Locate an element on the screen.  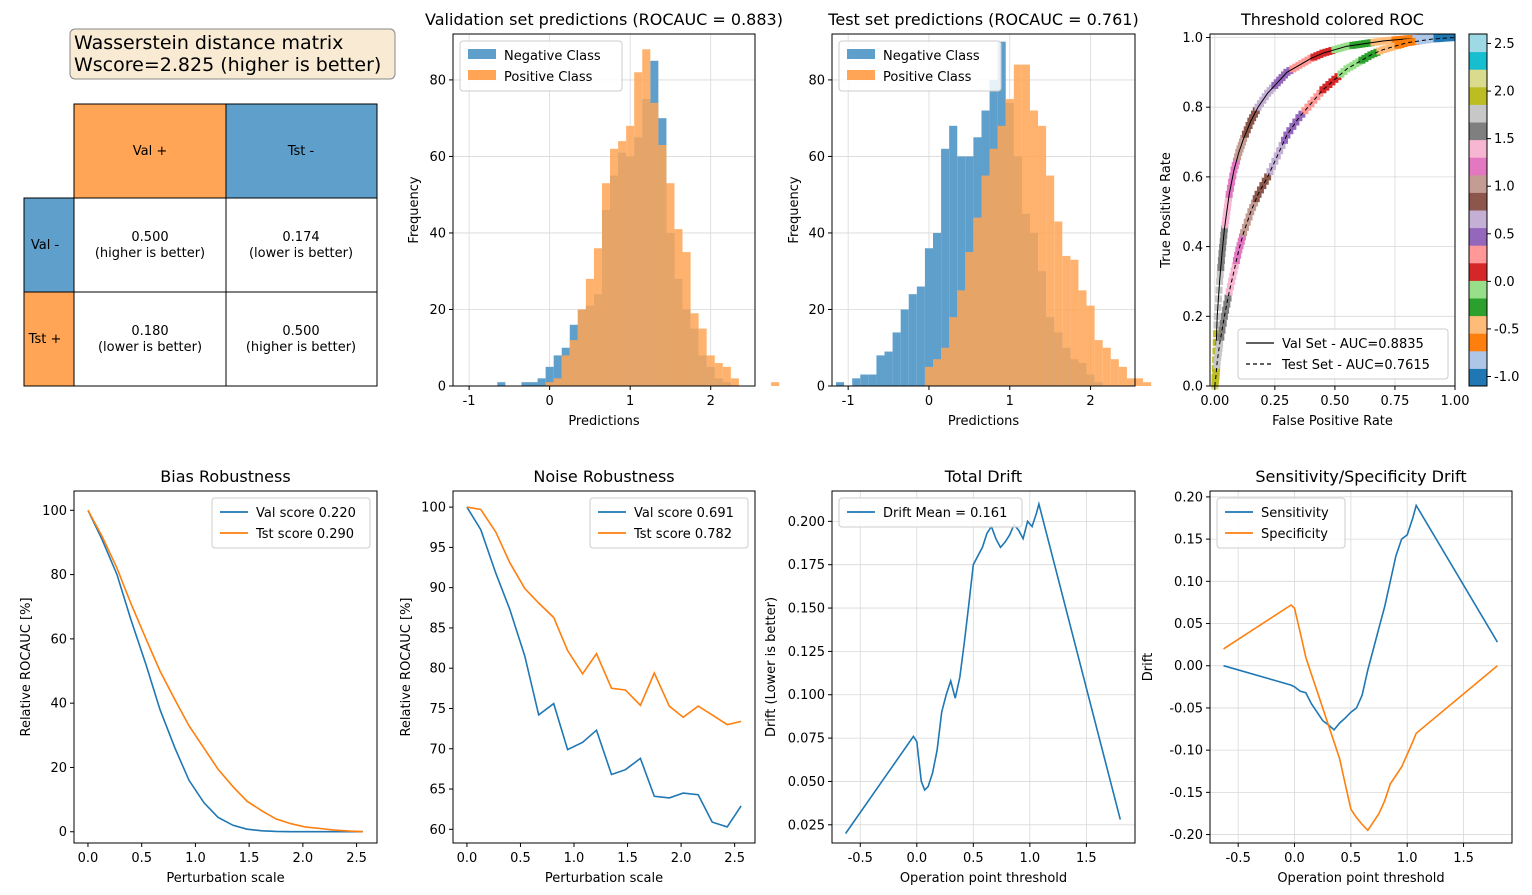
y-tick-label: 0.20 is located at coordinates (1188, 497).